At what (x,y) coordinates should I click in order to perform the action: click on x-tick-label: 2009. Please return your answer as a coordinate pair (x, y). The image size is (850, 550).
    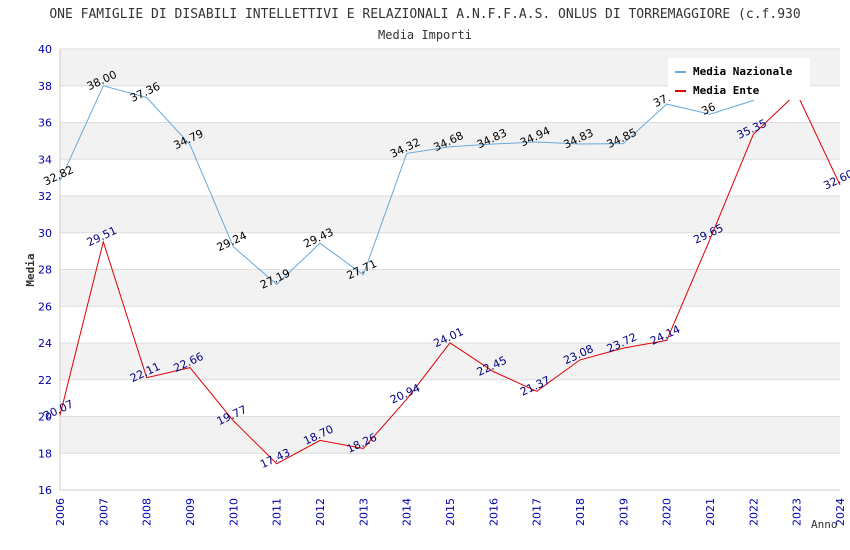
    Looking at the image, I should click on (190, 512).